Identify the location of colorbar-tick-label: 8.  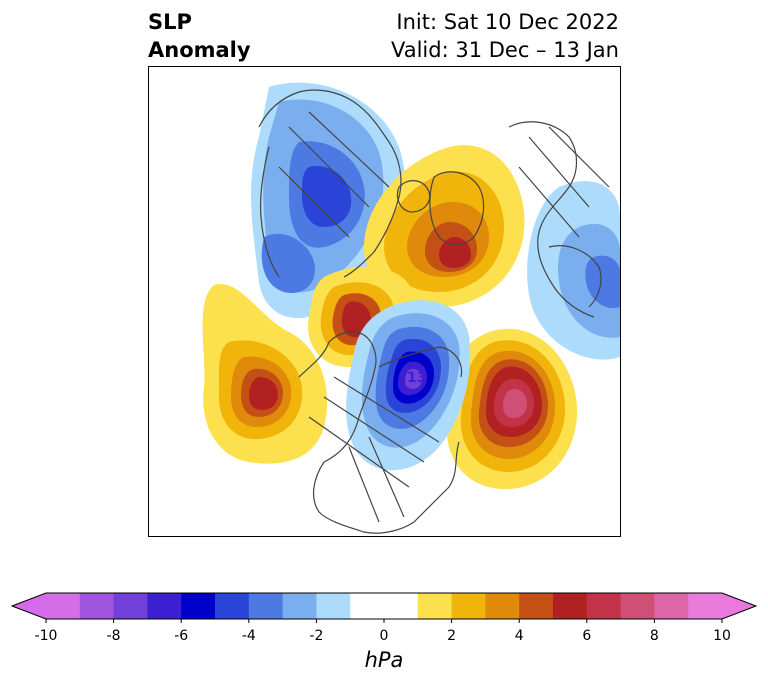
(654, 636).